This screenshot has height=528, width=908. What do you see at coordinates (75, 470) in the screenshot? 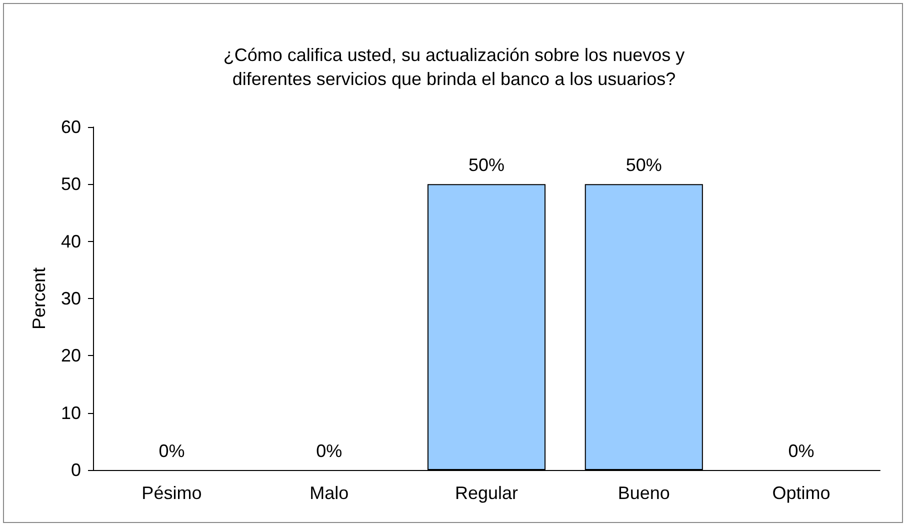
I see `y-tick-label: 0` at bounding box center [75, 470].